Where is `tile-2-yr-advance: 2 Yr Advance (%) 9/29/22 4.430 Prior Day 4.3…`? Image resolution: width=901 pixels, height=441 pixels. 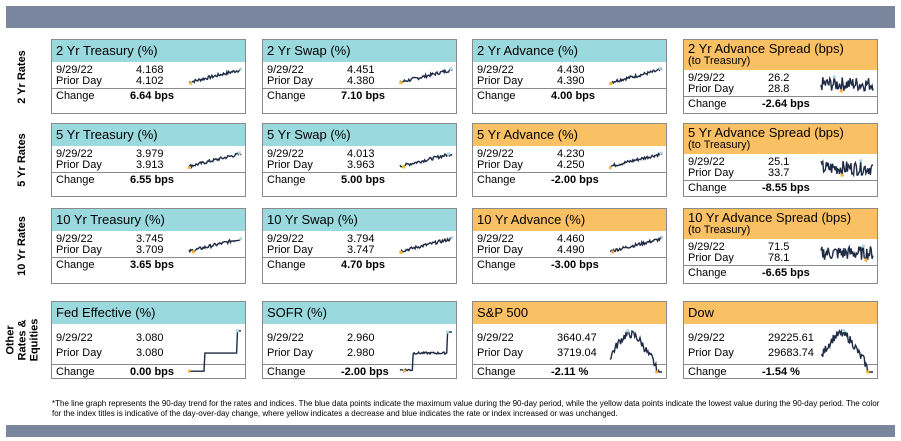
tile-2-yr-advance: 2 Yr Advance (%) 9/29/22 4.430 Prior Day 4.3… is located at coordinates (569, 76).